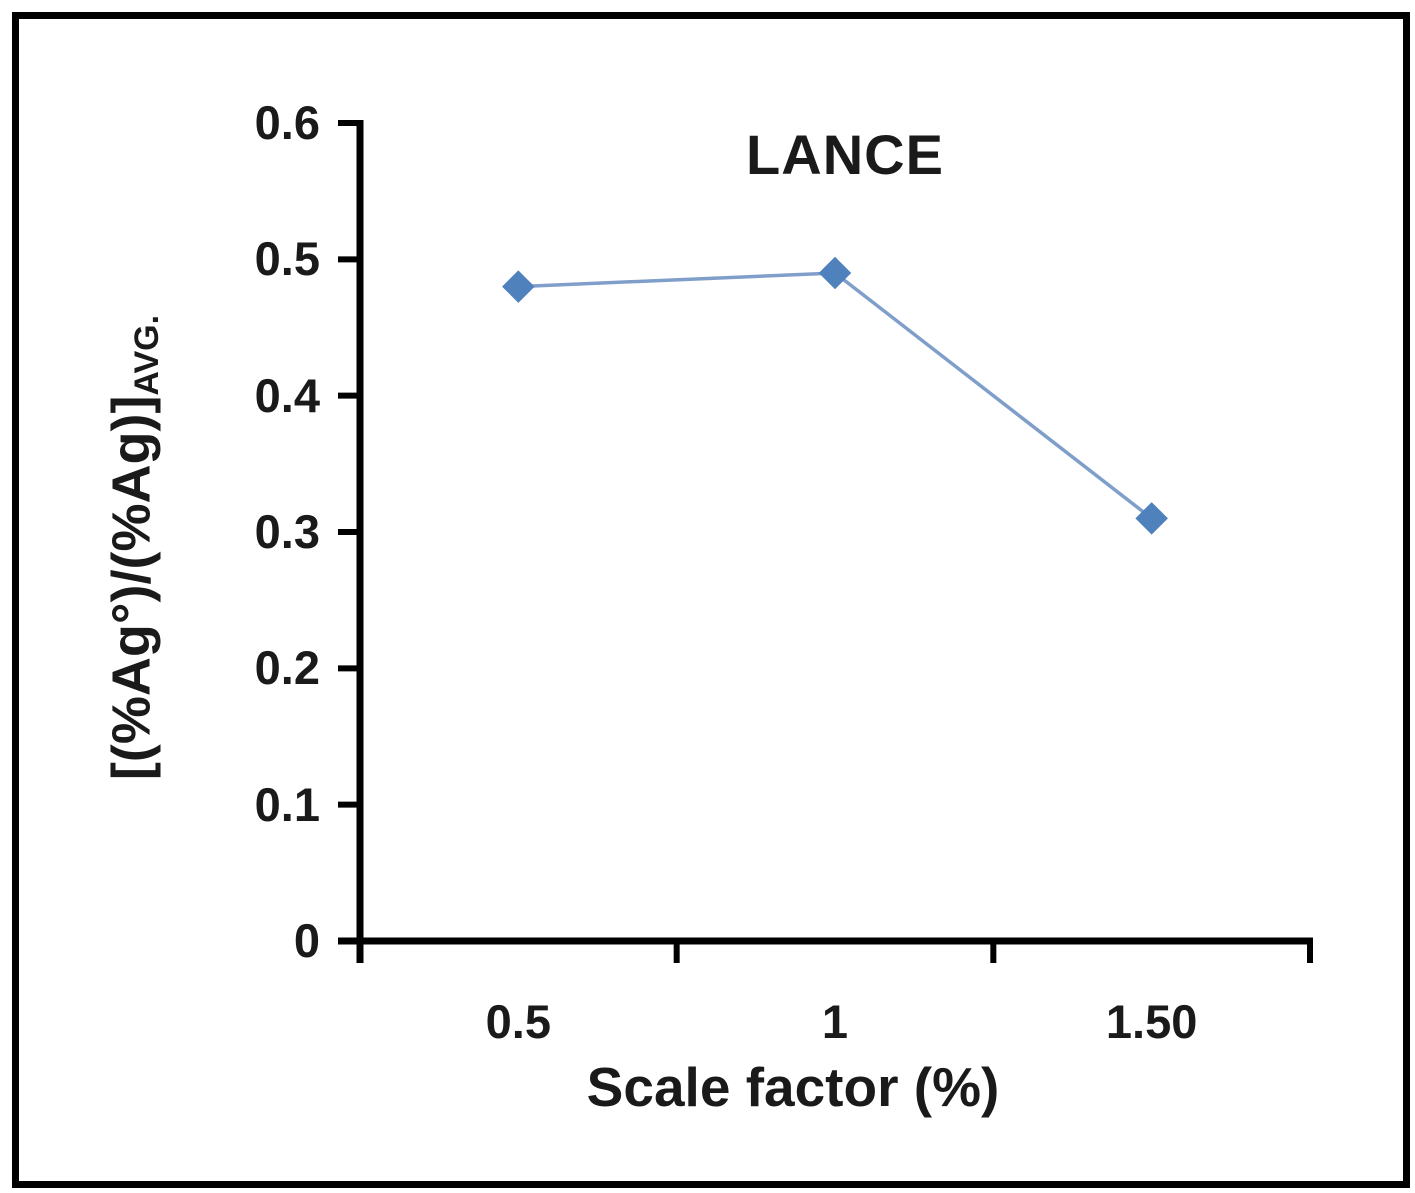 This screenshot has height=1193, width=1415. I want to click on series-line, so click(835, 395).